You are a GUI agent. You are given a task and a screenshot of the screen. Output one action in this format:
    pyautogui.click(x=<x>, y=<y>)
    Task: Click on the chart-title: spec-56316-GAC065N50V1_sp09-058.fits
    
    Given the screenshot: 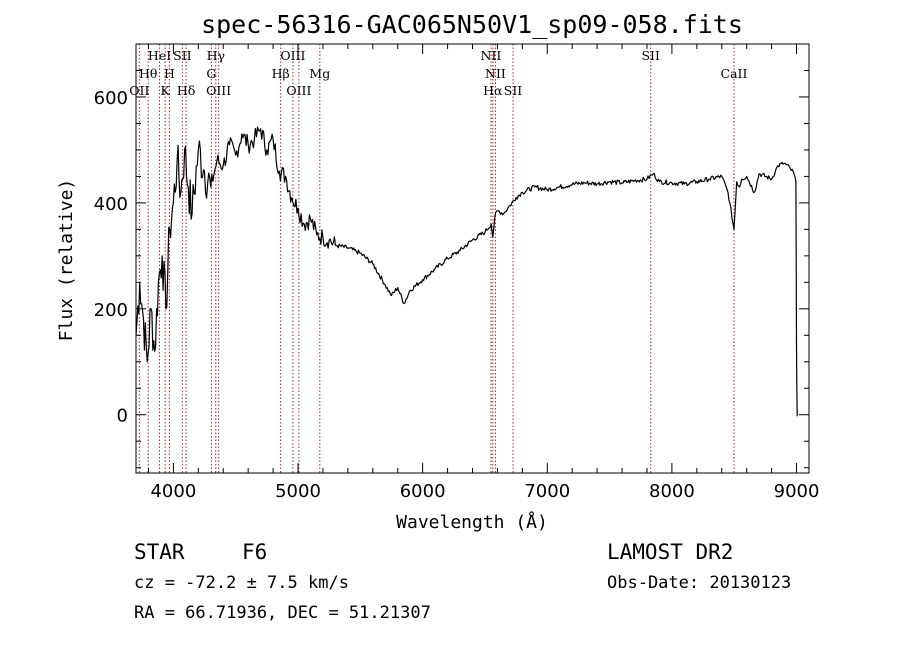 What is the action you would take?
    pyautogui.click(x=472, y=24)
    